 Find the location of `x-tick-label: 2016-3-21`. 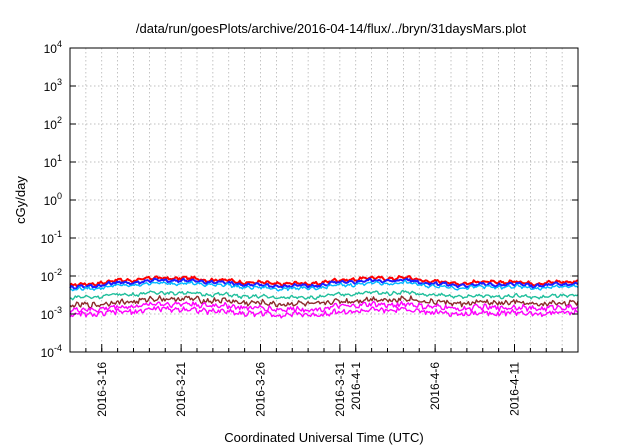

x-tick-label: 2016-3-21 is located at coordinates (181, 389).